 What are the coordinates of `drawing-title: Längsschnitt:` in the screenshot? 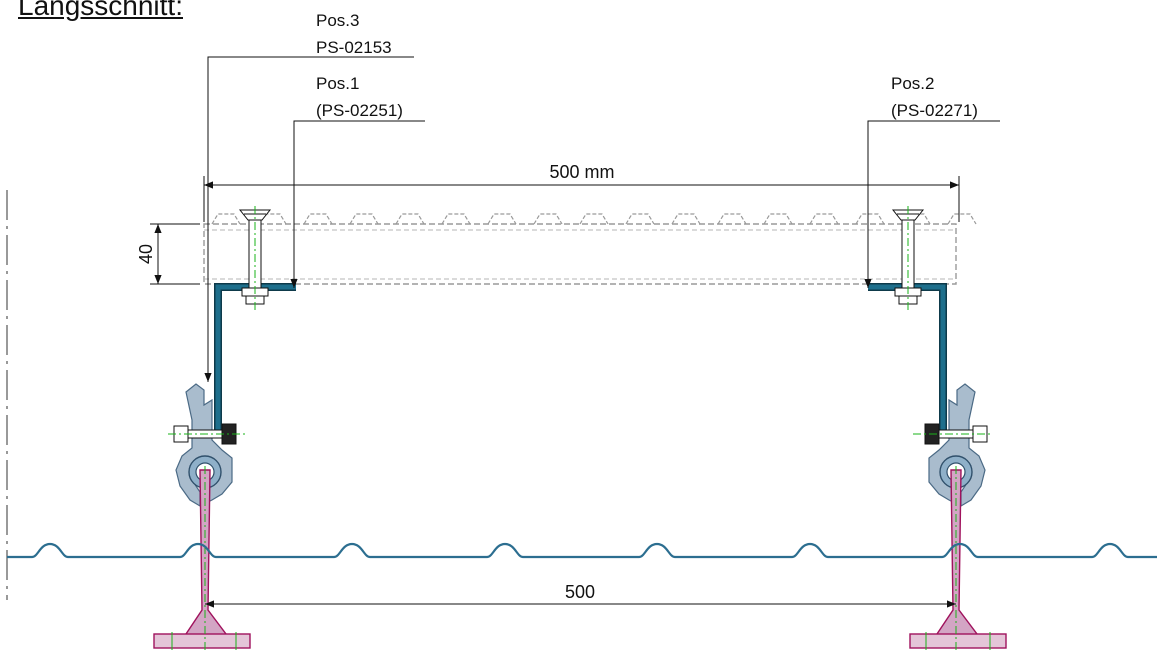 It's located at (100, 10).